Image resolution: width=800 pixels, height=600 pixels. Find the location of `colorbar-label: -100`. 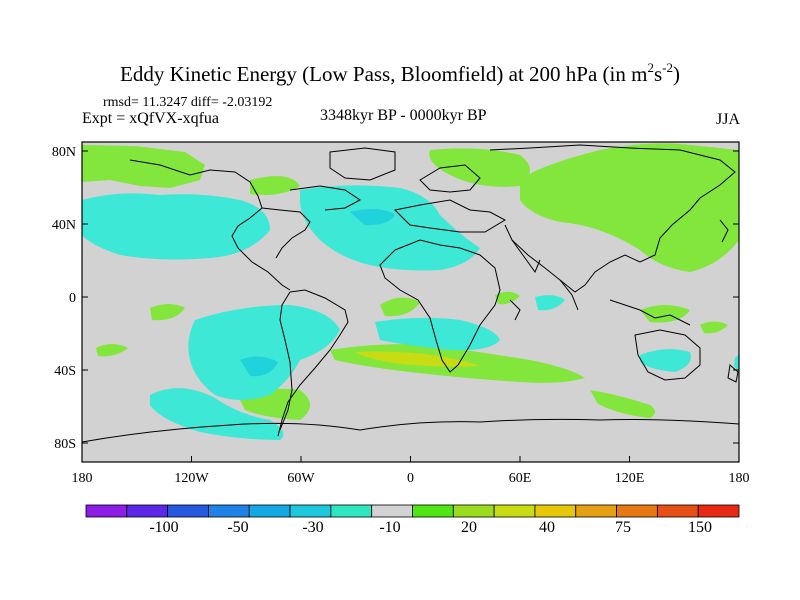

colorbar-label: -100 is located at coordinates (164, 527).